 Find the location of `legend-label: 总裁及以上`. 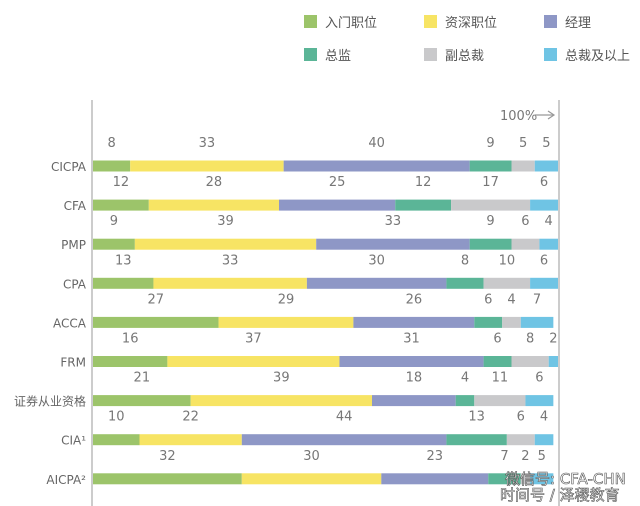

legend-label: 总裁及以上 is located at coordinates (597, 56).